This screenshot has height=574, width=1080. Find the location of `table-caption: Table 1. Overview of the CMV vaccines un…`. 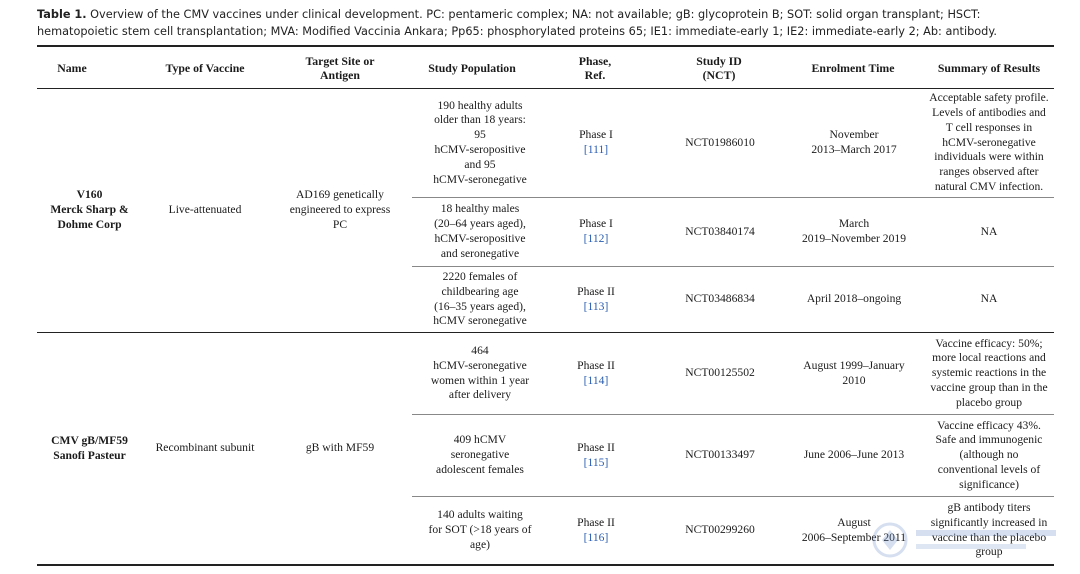

table-caption: Table 1. Overview of the CMV vaccines un… is located at coordinates (542, 23).